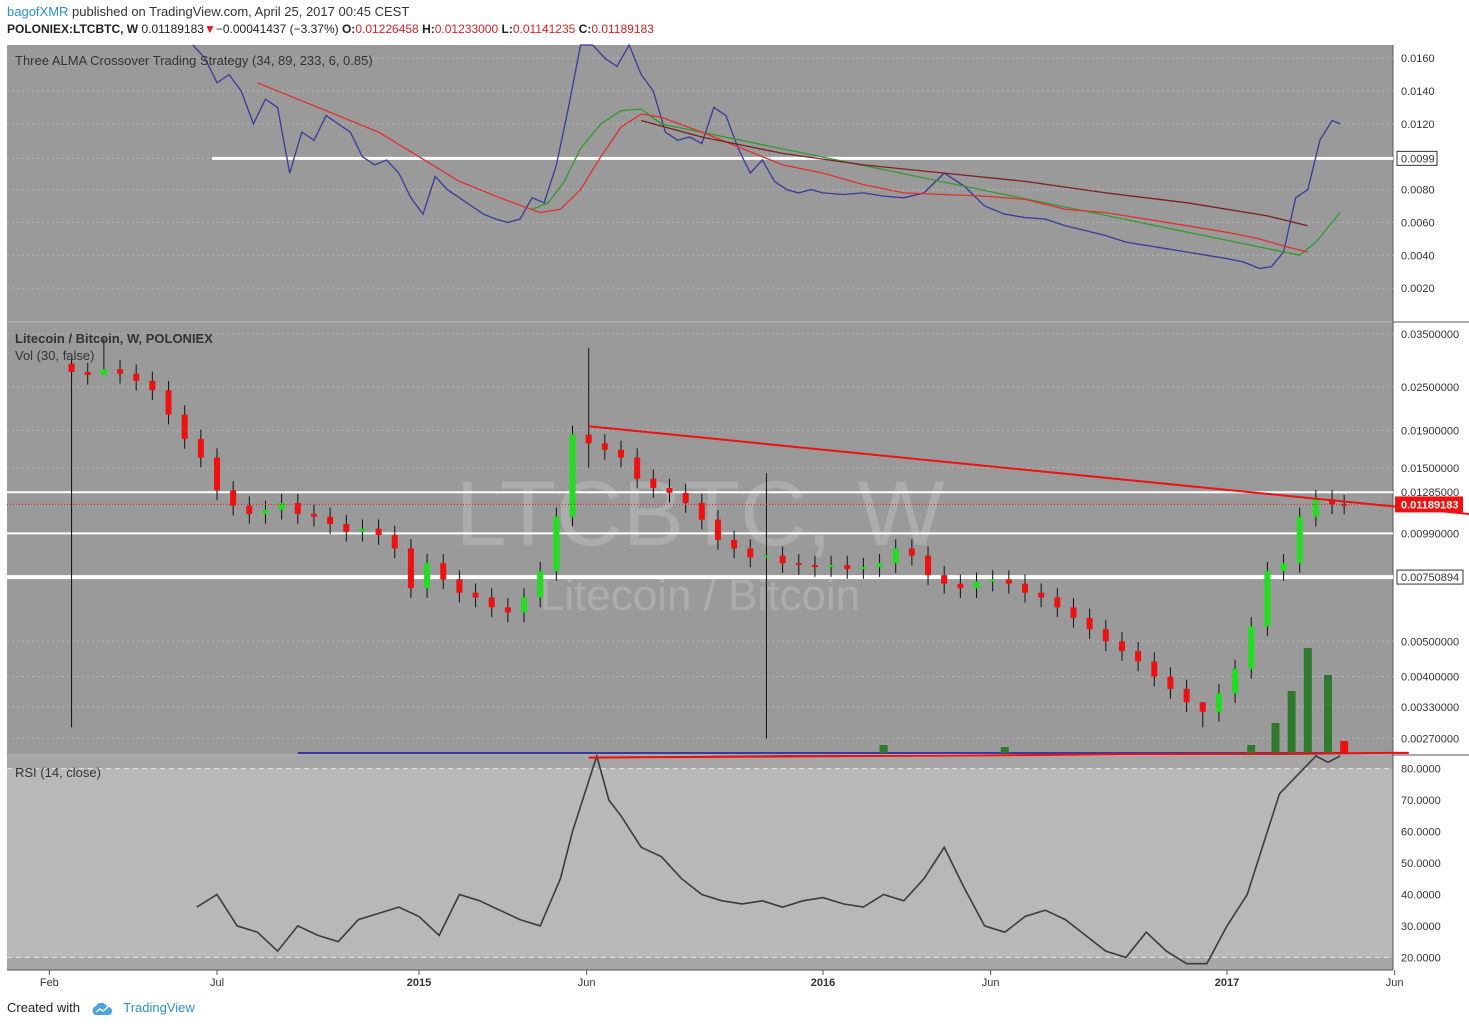 The image size is (1469, 1027). Describe the element at coordinates (1418, 125) in the screenshot. I see `top-axis-tick-label: 0.0120` at that location.